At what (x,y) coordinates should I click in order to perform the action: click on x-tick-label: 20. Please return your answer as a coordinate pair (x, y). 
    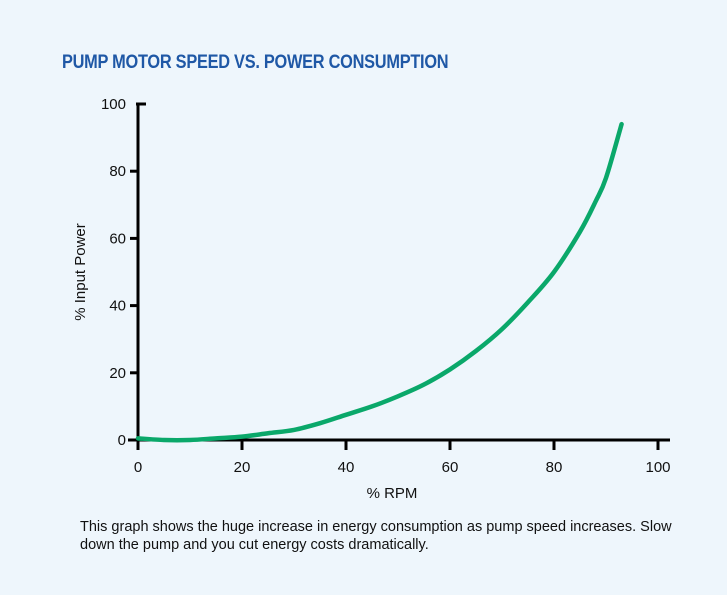
    Looking at the image, I should click on (242, 467).